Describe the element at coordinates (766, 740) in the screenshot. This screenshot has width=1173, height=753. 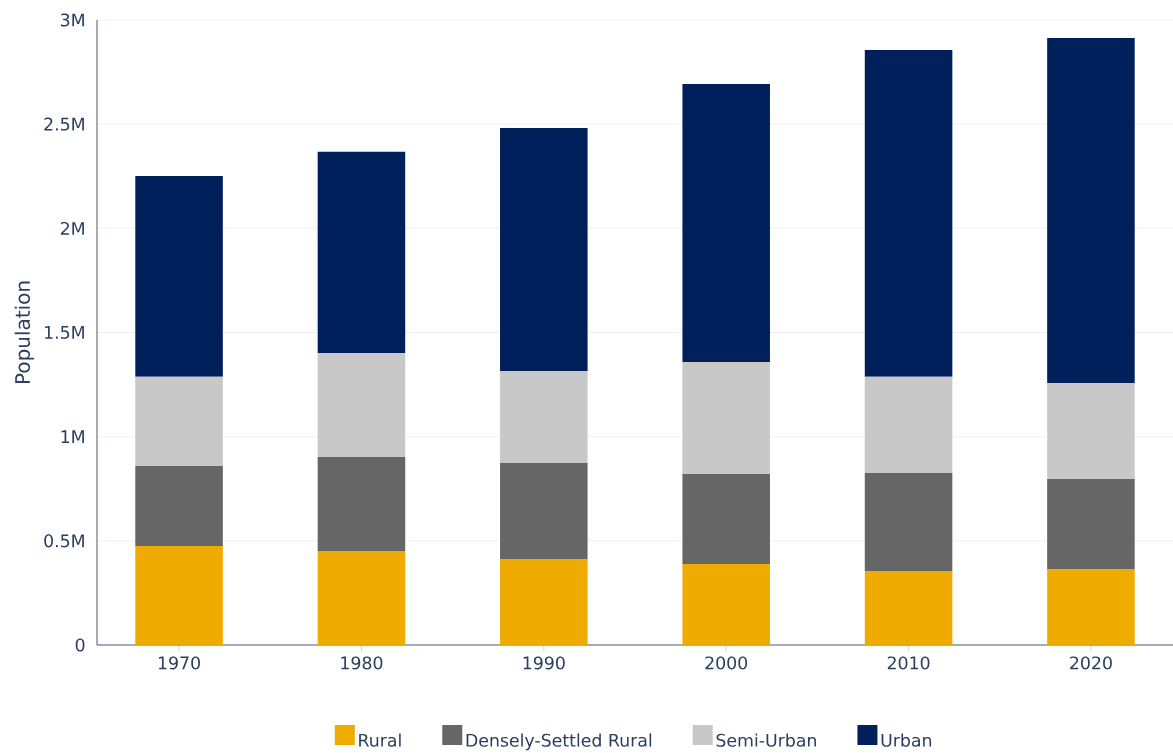
I see `legend-label: Semi-Urban` at that location.